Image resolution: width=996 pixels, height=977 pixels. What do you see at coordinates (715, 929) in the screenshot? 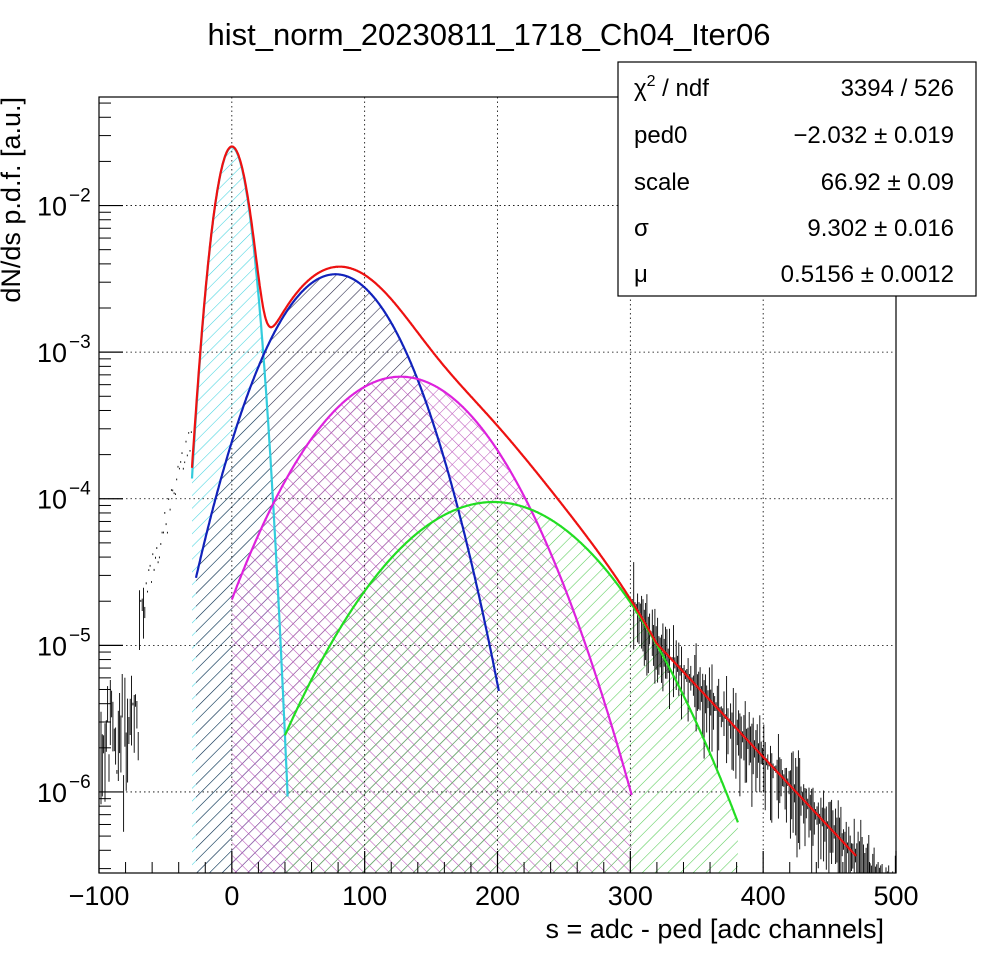
I see `x-axis-label: s = adc - ped [adc channels]` at bounding box center [715, 929].